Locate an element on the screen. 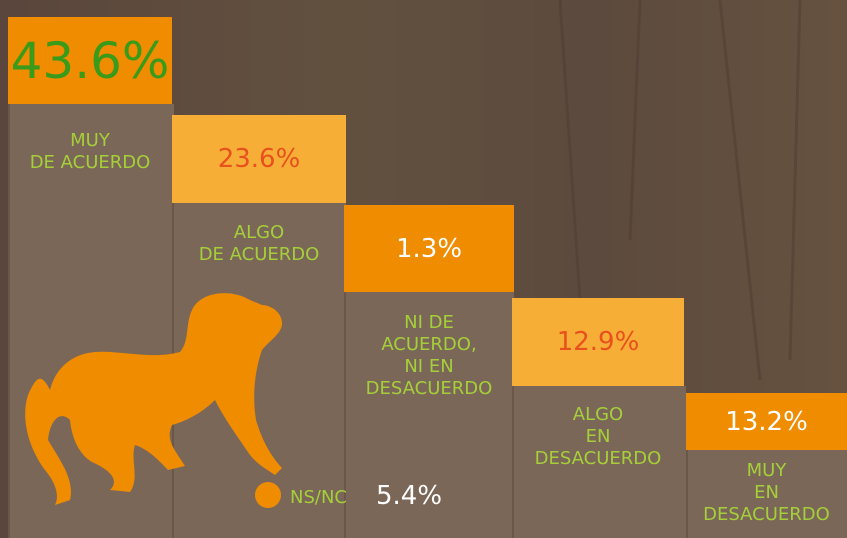 The height and width of the screenshot is (538, 847). value-box: 43.6% is located at coordinates (90, 60).